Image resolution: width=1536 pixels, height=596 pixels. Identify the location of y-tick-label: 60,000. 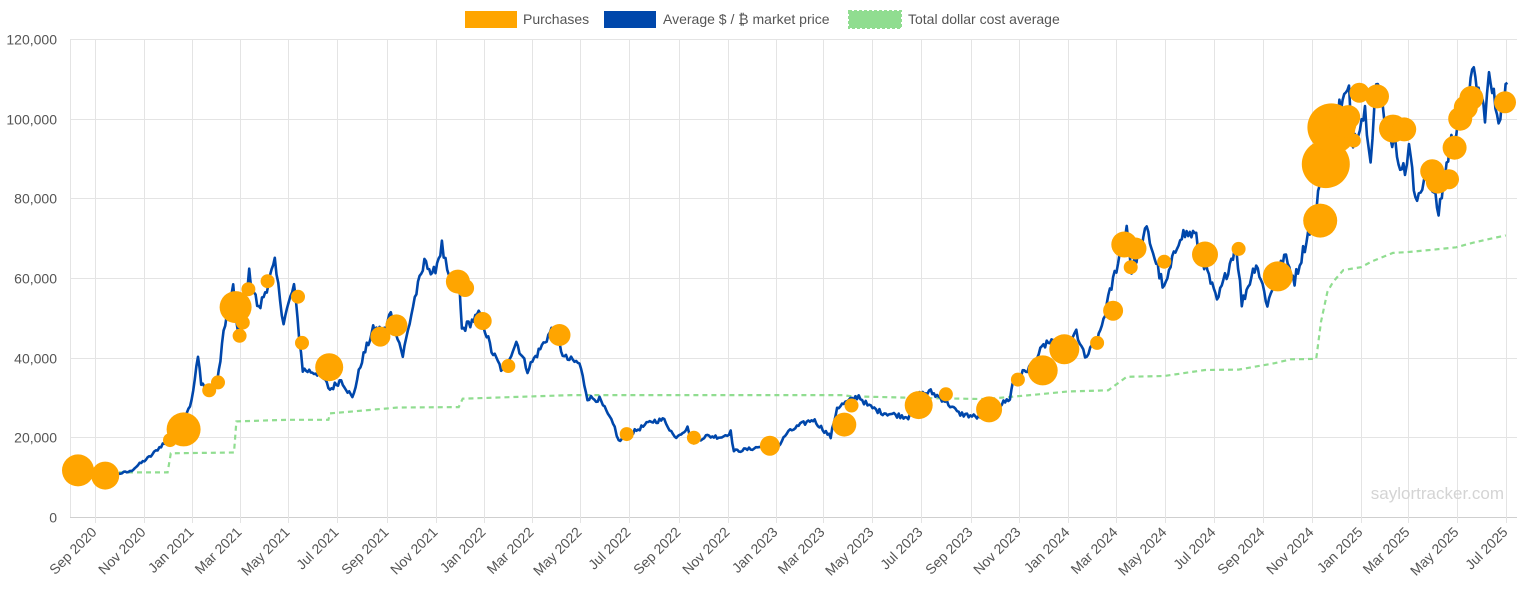
(35, 279).